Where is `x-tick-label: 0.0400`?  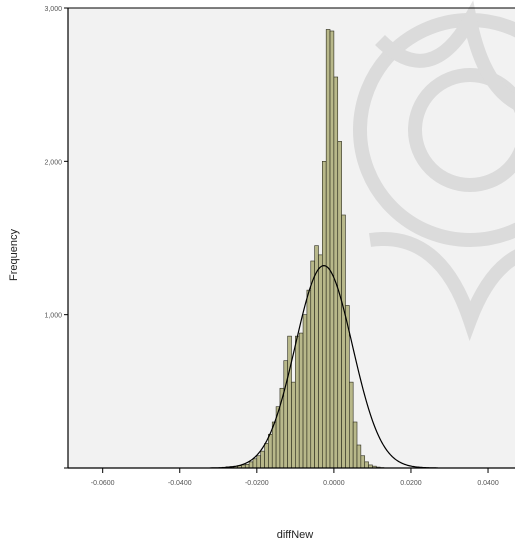 x-tick-label: 0.0400 is located at coordinates (488, 483).